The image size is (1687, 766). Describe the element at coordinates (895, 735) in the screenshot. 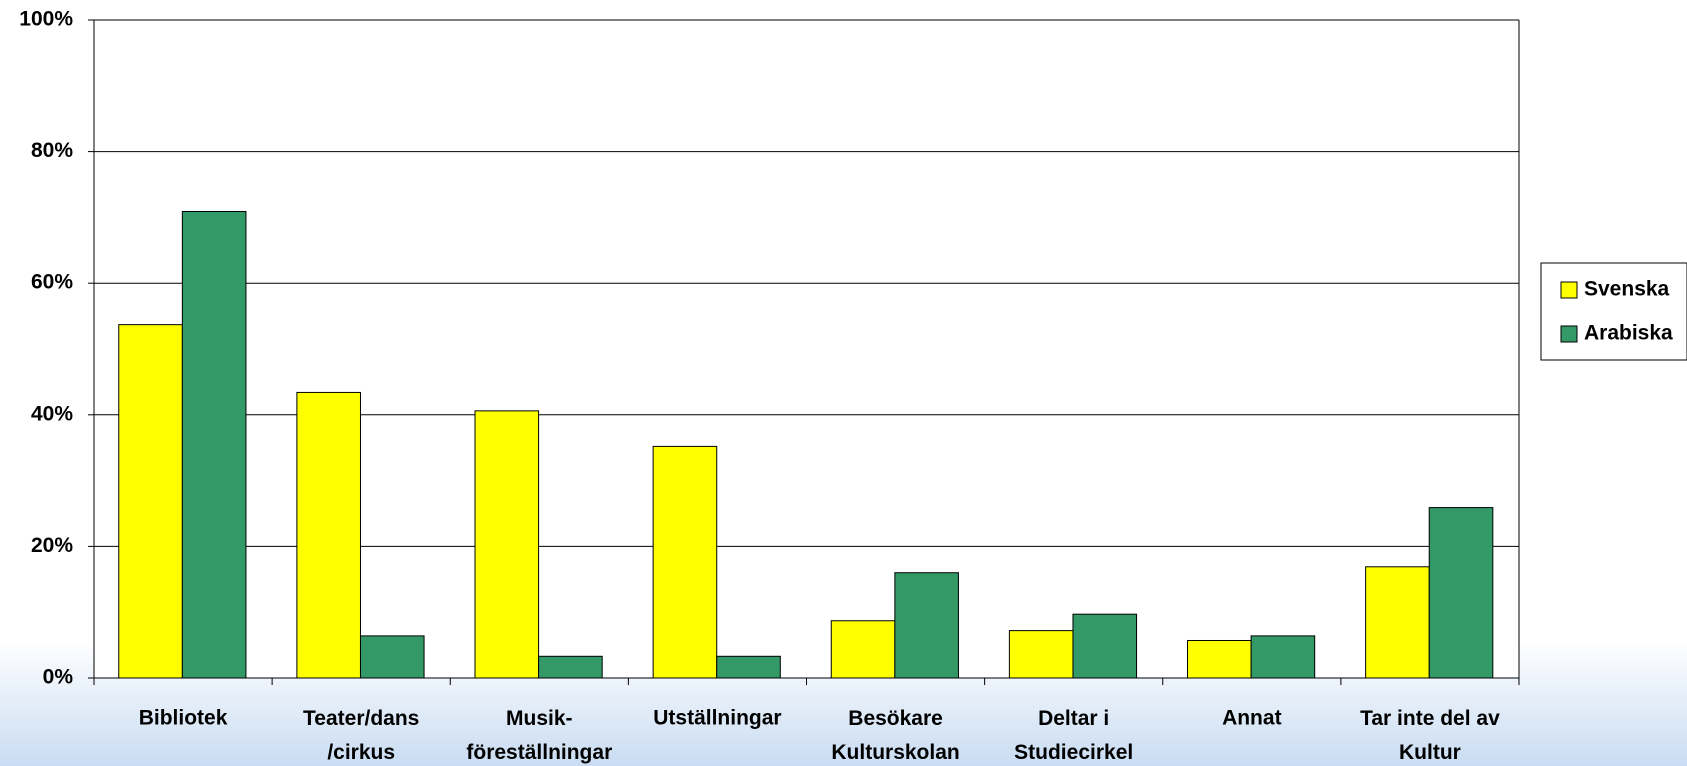

I see `x-tick-label: Besökare Kulturskolan` at that location.